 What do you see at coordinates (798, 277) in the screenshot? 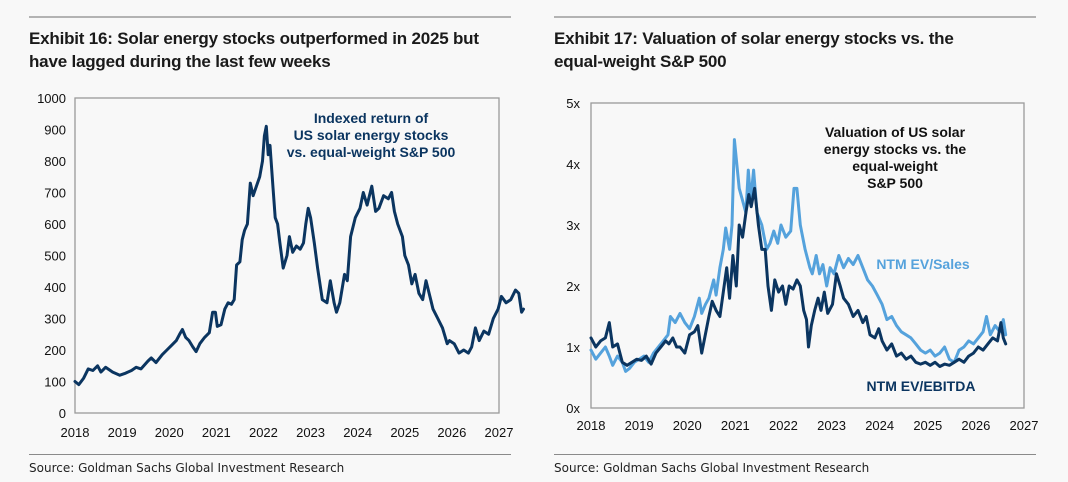
I see `series-line-ntm-ev-ebitda` at bounding box center [798, 277].